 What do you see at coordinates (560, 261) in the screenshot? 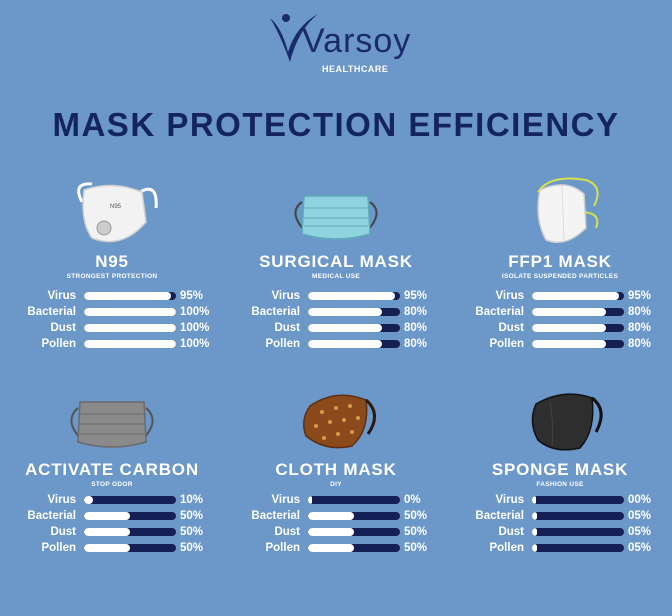
I see `mask-name: FFP1 MASK` at bounding box center [560, 261].